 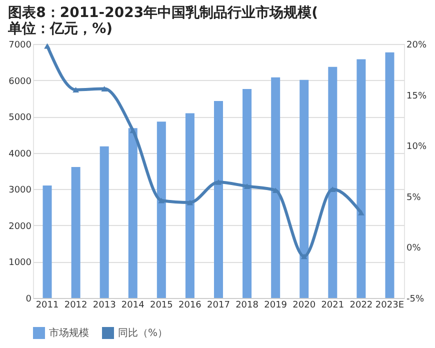 I want to click on y2-tick-label: -5%, so click(x=415, y=299).